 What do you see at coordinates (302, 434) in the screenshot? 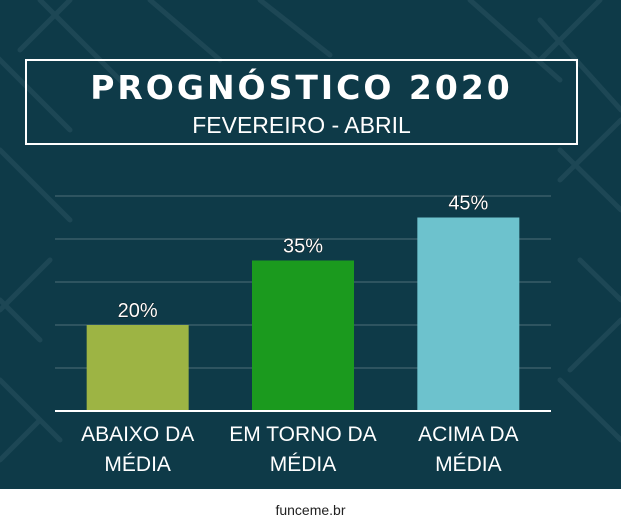
I see `category-label: EM TORNO DA` at bounding box center [302, 434].